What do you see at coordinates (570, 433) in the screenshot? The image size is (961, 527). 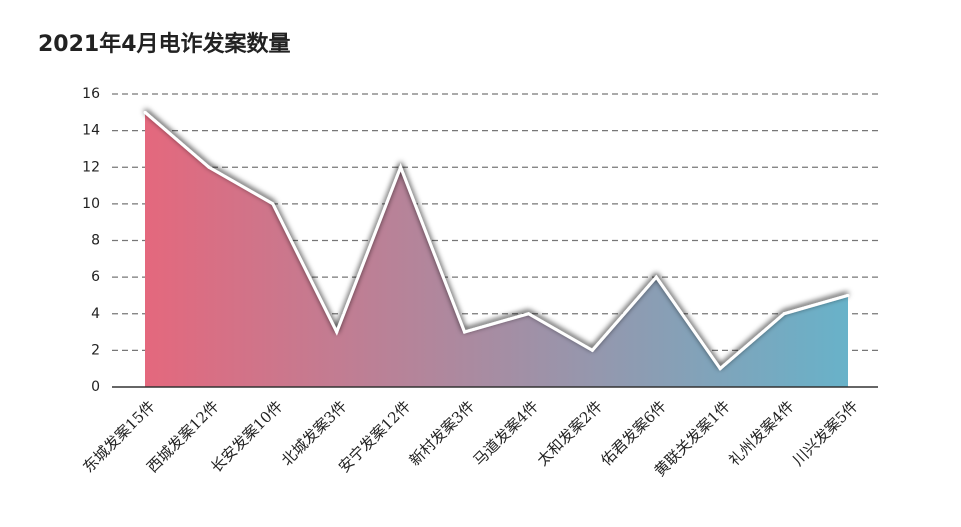 I see `x-tick-label: 太和发案2件` at bounding box center [570, 433].